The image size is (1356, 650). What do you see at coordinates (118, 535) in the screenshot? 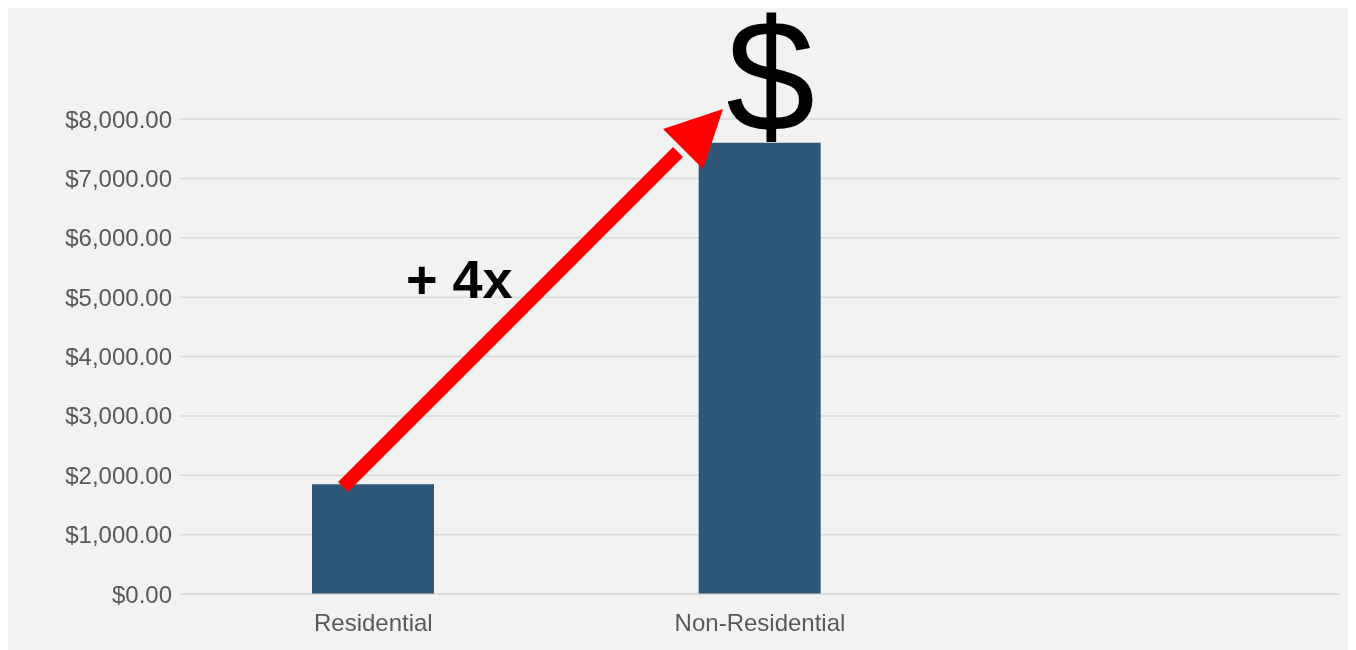
I see `y-tick-label: $1,000.00` at bounding box center [118, 535].